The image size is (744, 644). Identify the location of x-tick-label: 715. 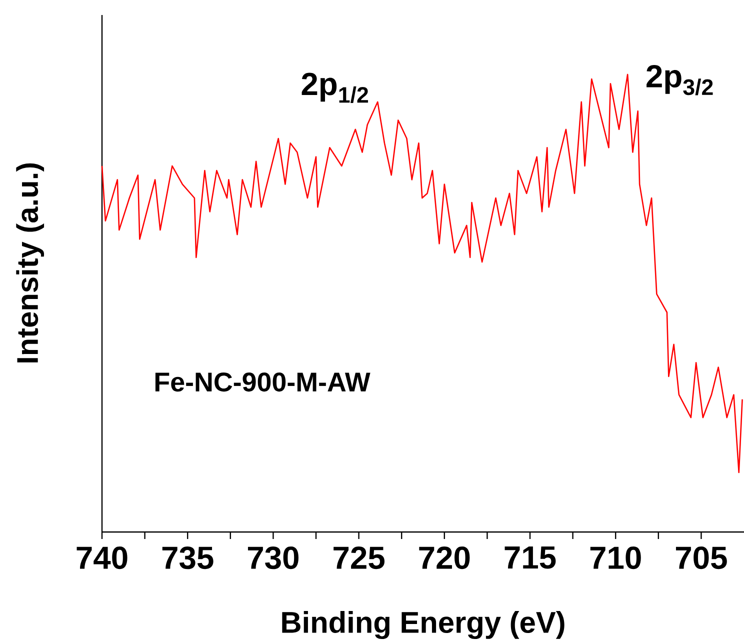
(530, 557).